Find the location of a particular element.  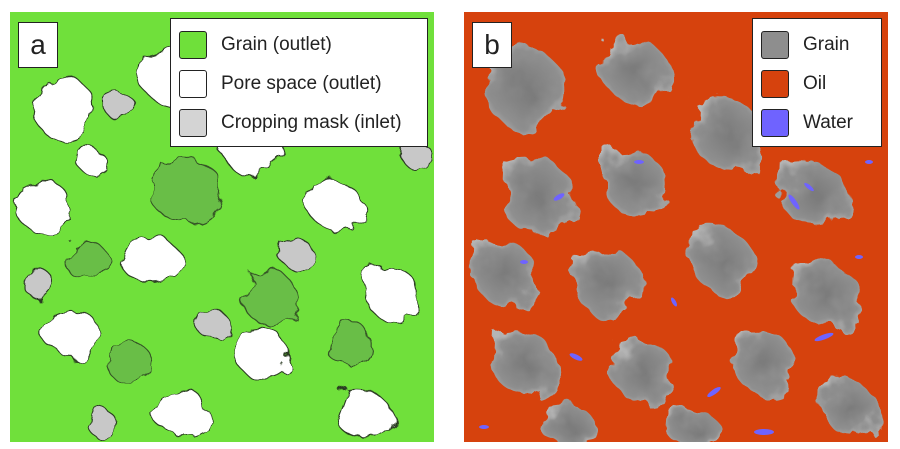

legend-label-grain: Grain is located at coordinates (826, 44).